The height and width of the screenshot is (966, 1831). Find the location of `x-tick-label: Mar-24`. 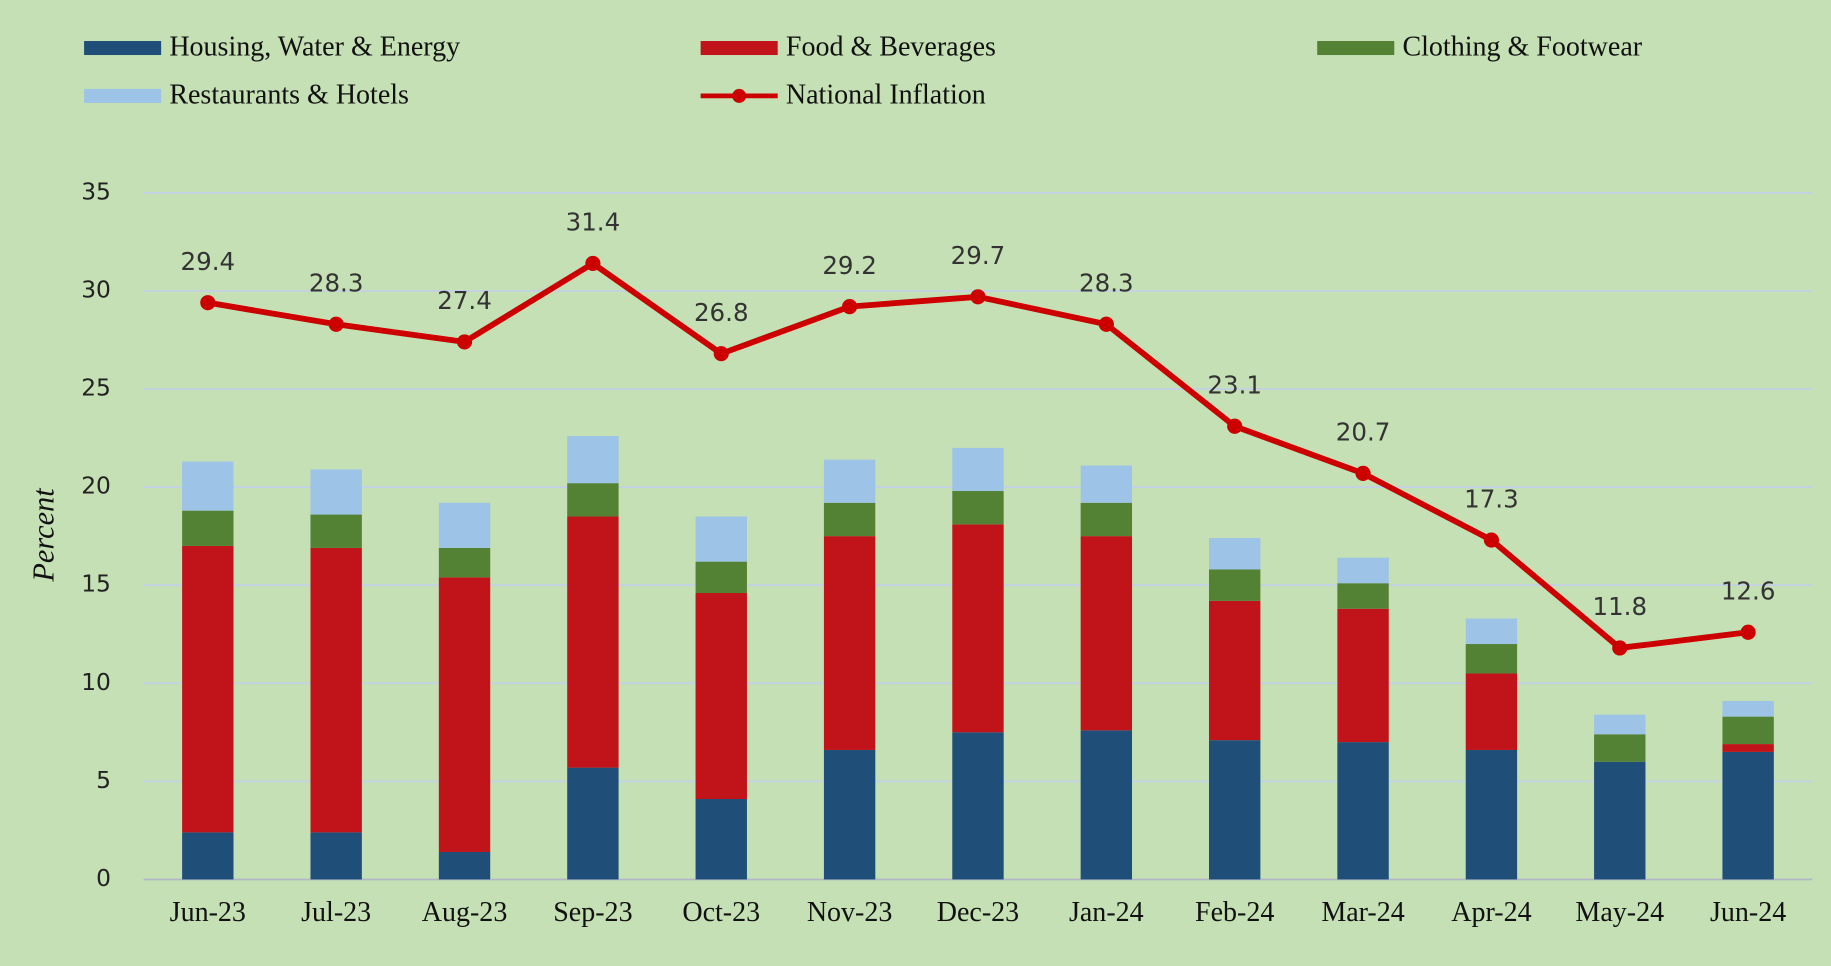

x-tick-label: Mar-24 is located at coordinates (1362, 912).